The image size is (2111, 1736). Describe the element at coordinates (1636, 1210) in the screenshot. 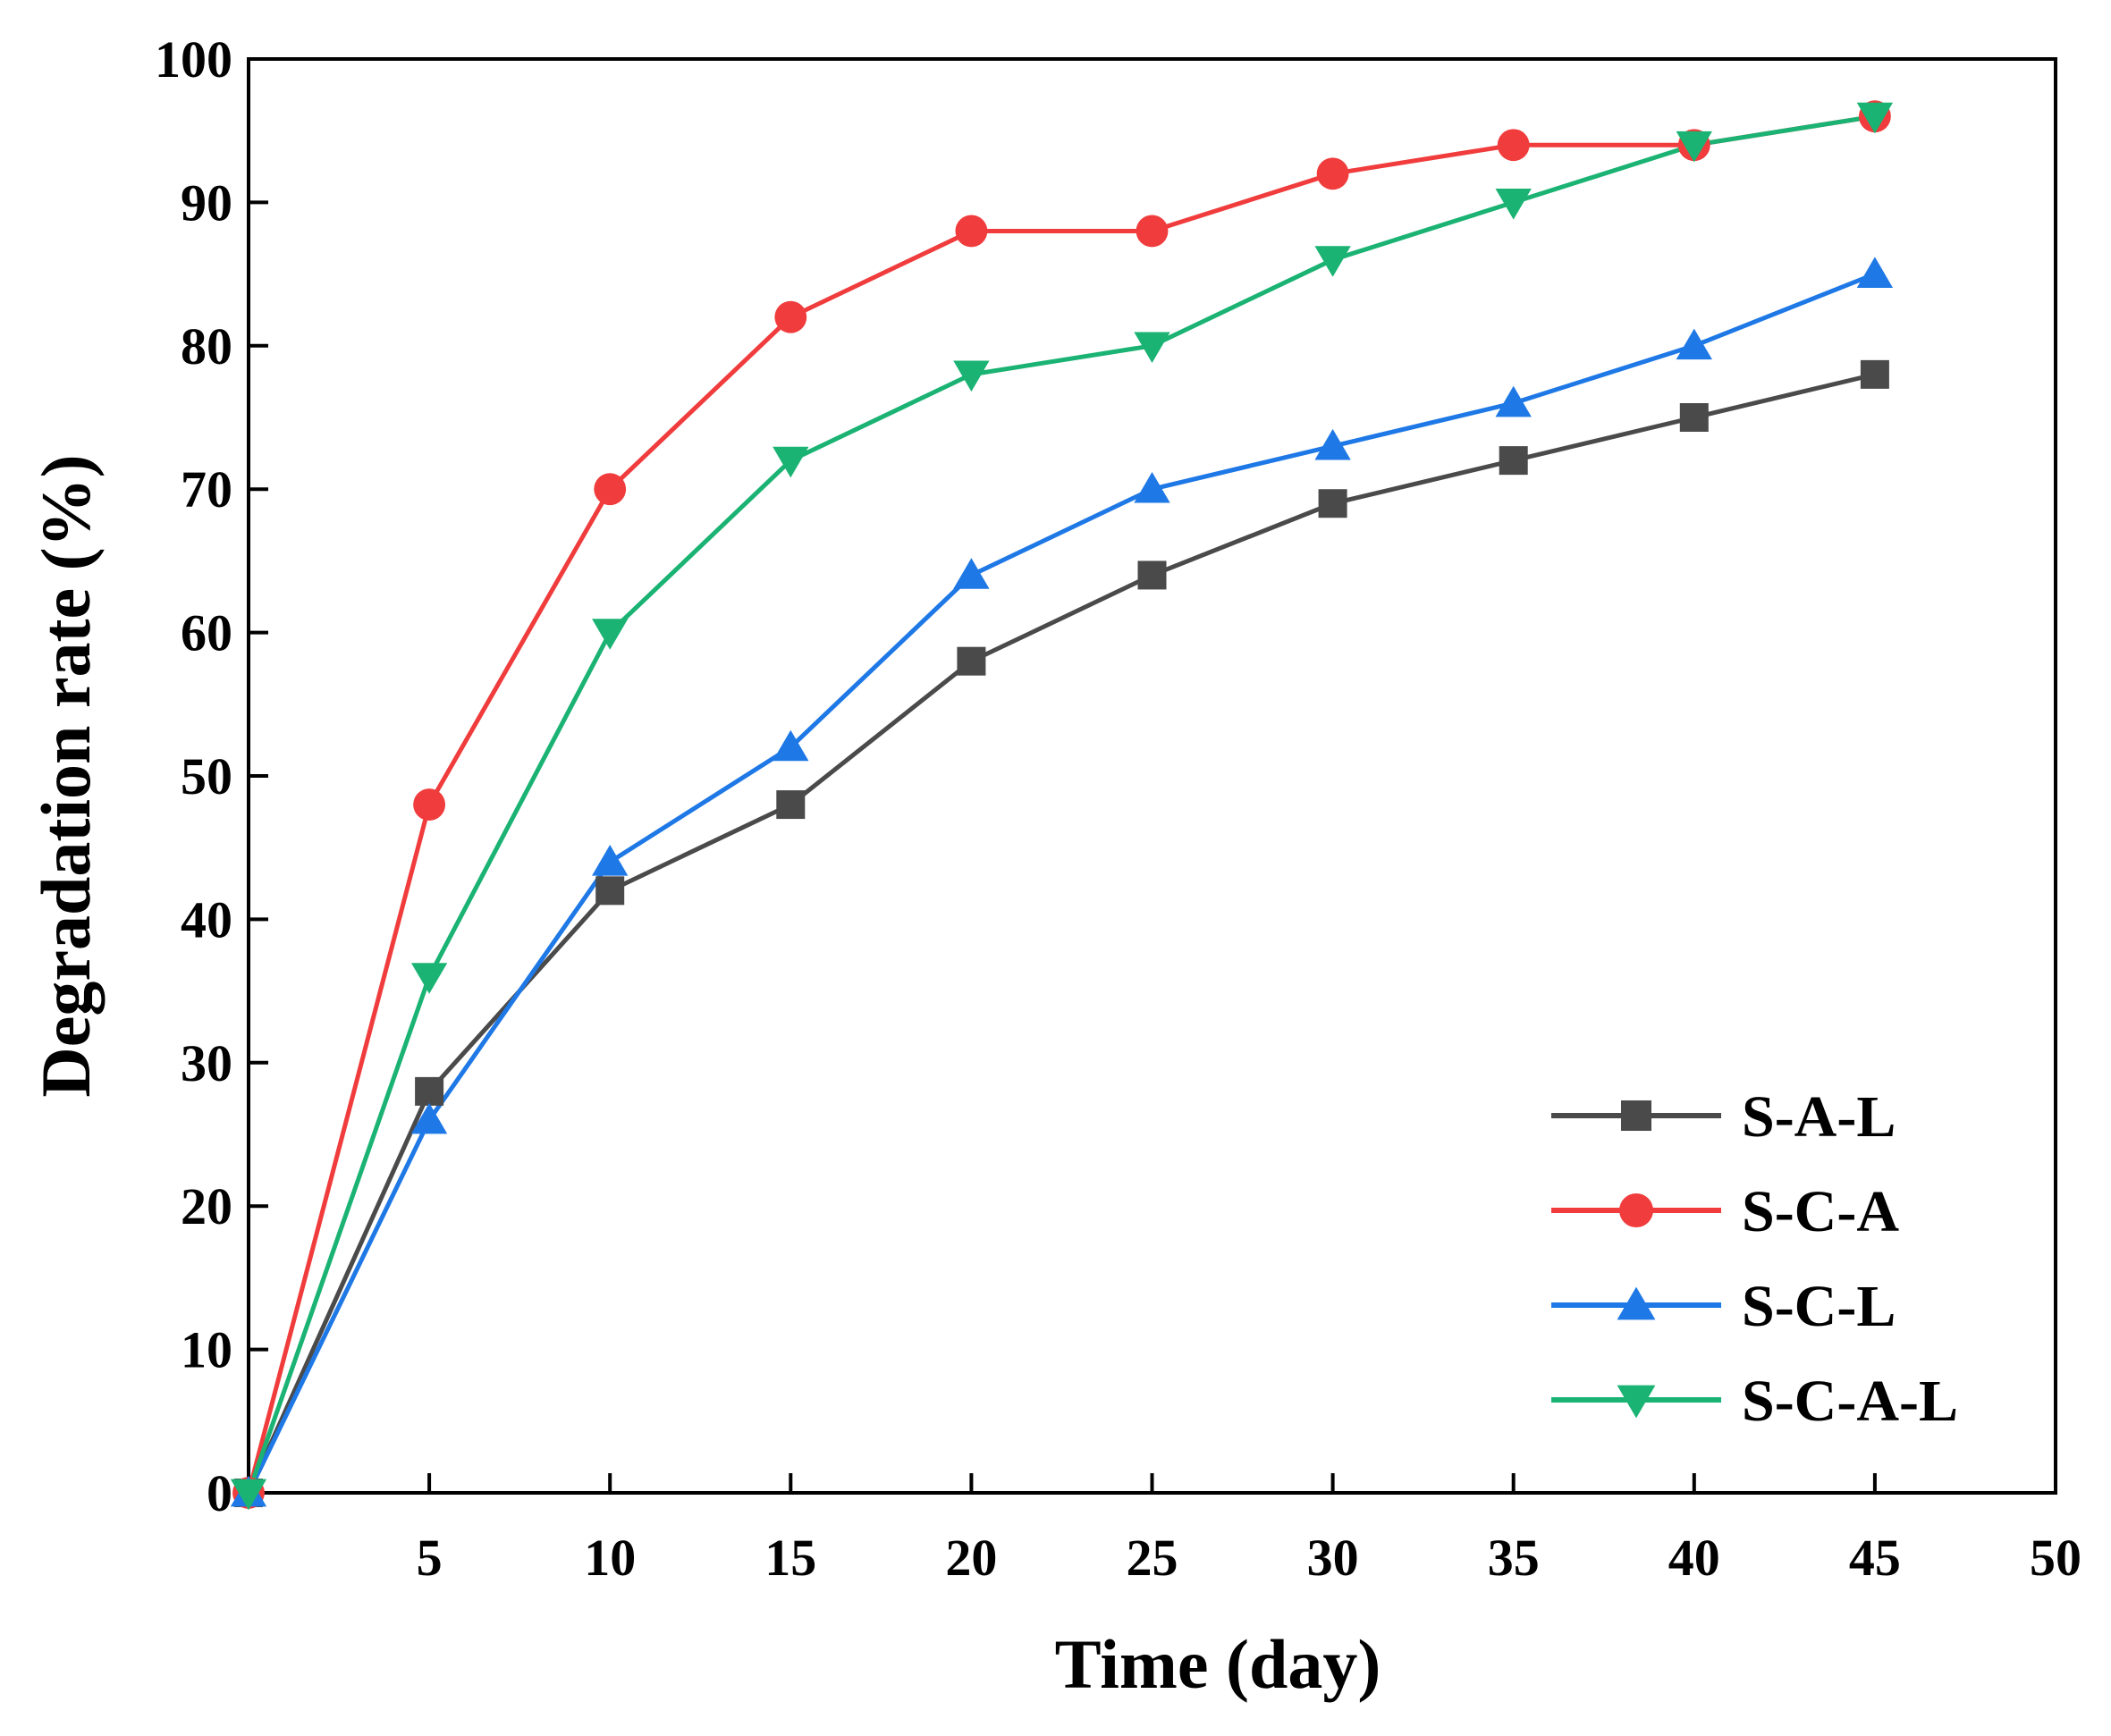

I see `legend-marker-s-c-a` at that location.